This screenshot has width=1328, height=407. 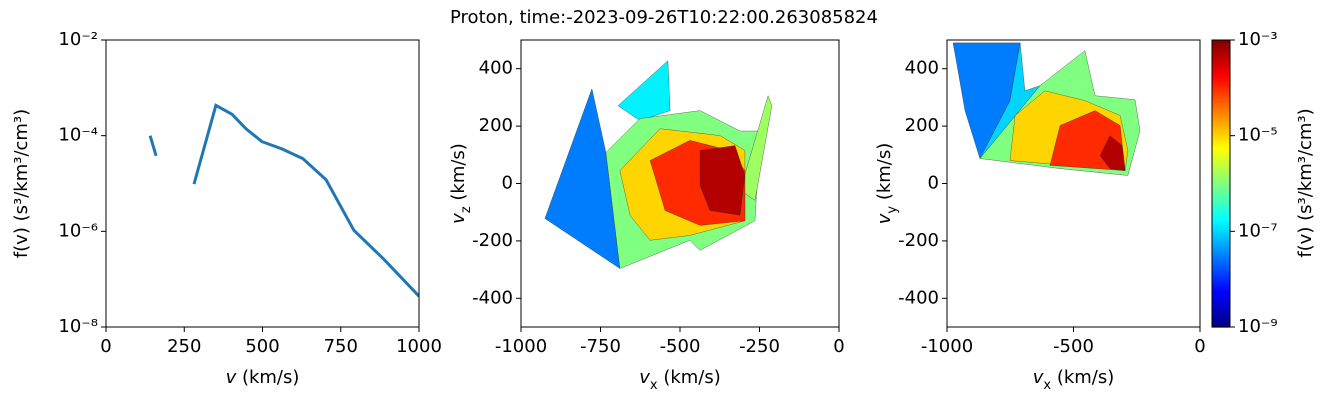 What do you see at coordinates (466, 209) in the screenshot?
I see `axis-sub: z` at bounding box center [466, 209].